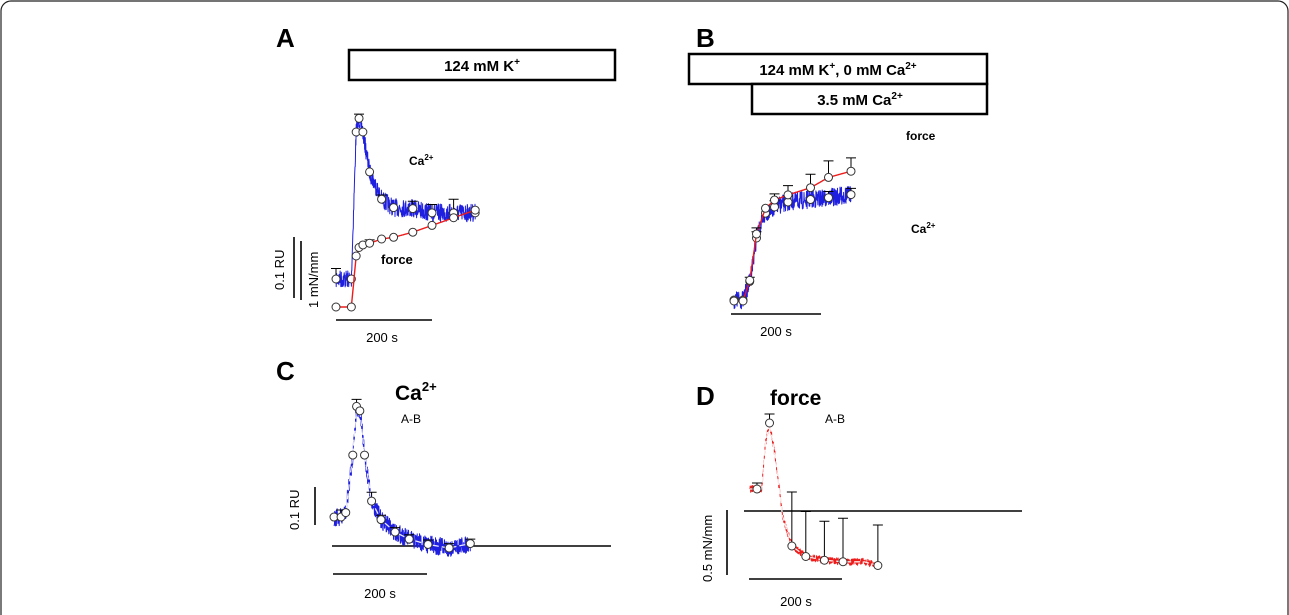 The height and width of the screenshot is (615, 1289). Describe the element at coordinates (923, 228) in the screenshot. I see `label-ca-b: Ca2+` at that location.